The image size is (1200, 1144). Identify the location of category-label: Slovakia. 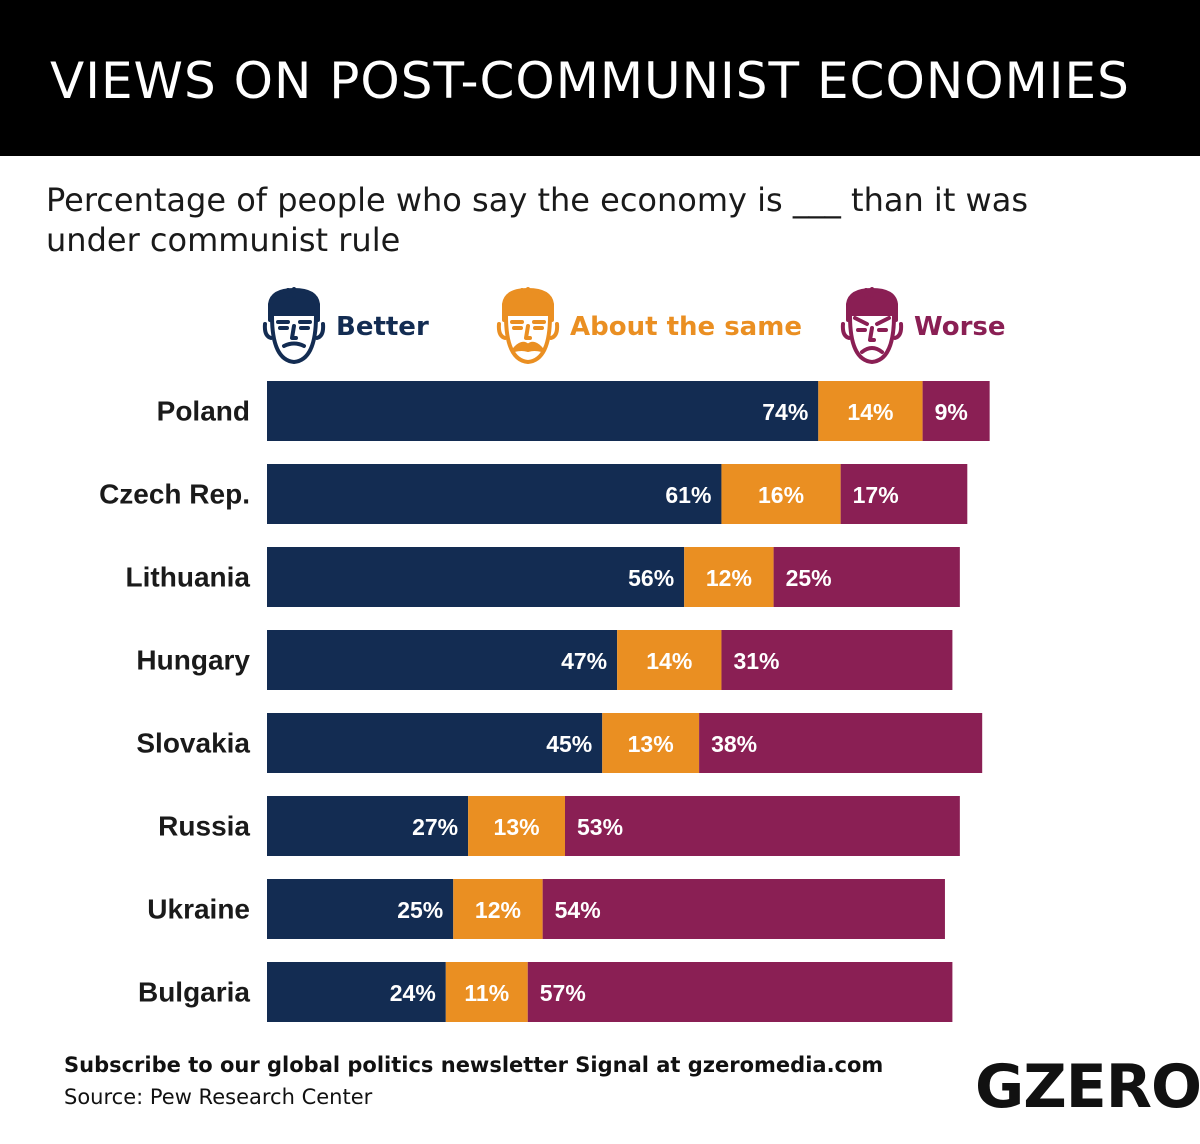
(193, 743).